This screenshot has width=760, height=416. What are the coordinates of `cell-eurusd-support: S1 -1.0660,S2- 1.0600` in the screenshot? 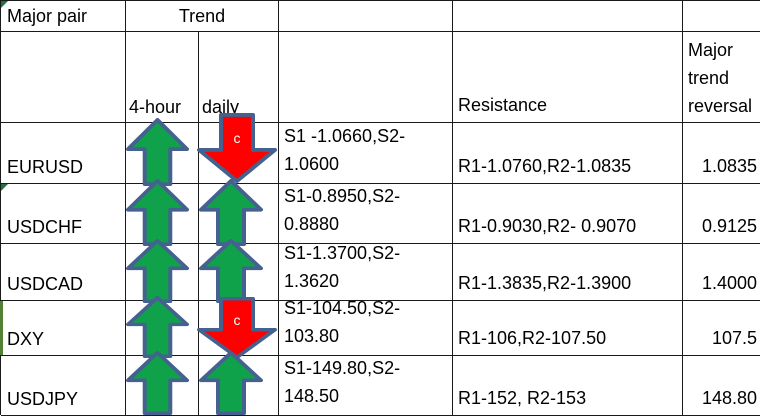 It's located at (366, 153).